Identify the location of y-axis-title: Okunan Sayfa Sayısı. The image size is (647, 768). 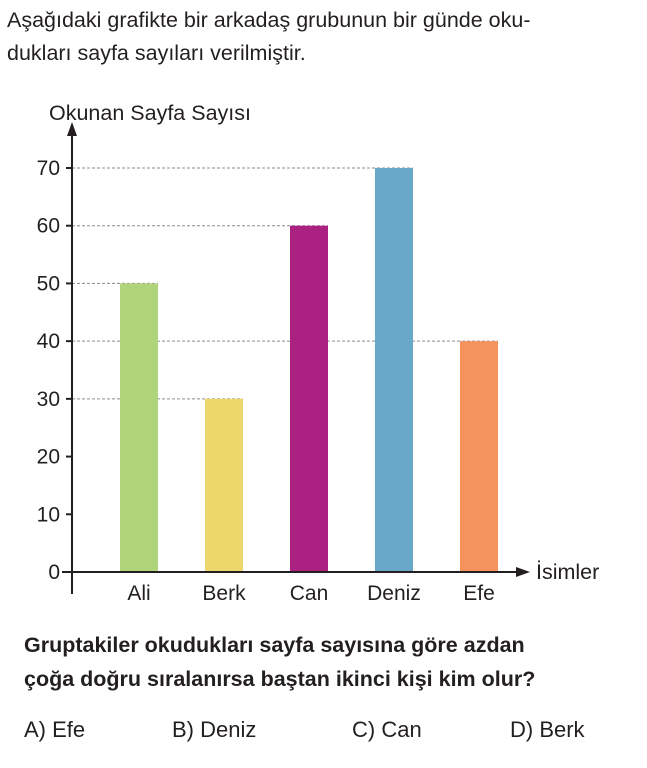
(150, 113).